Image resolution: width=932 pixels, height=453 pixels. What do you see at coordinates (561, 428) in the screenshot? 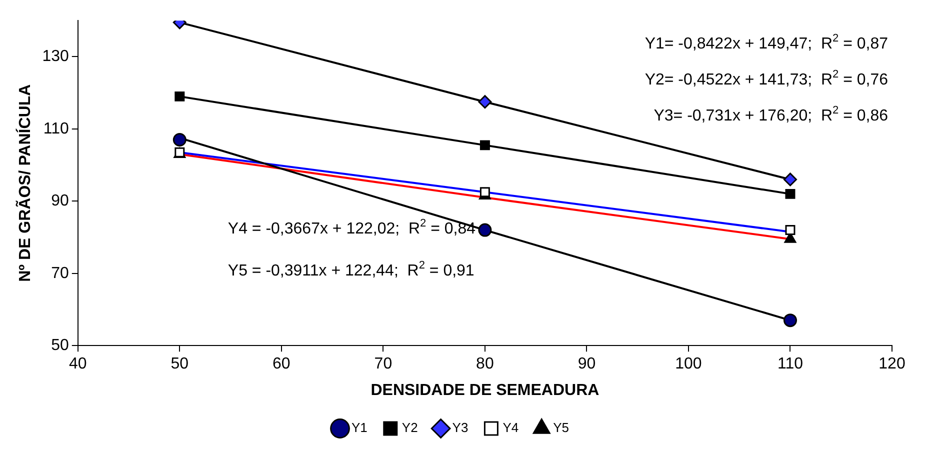
I see `legend-label: Y5` at bounding box center [561, 428].